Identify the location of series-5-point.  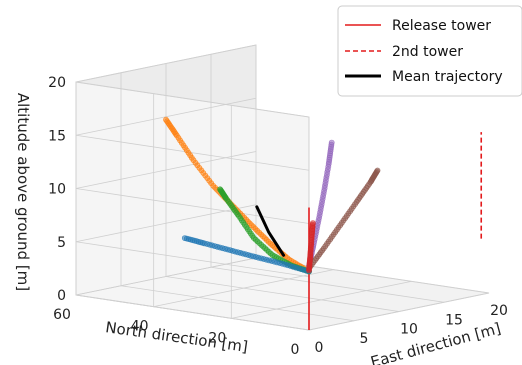
(312, 223).